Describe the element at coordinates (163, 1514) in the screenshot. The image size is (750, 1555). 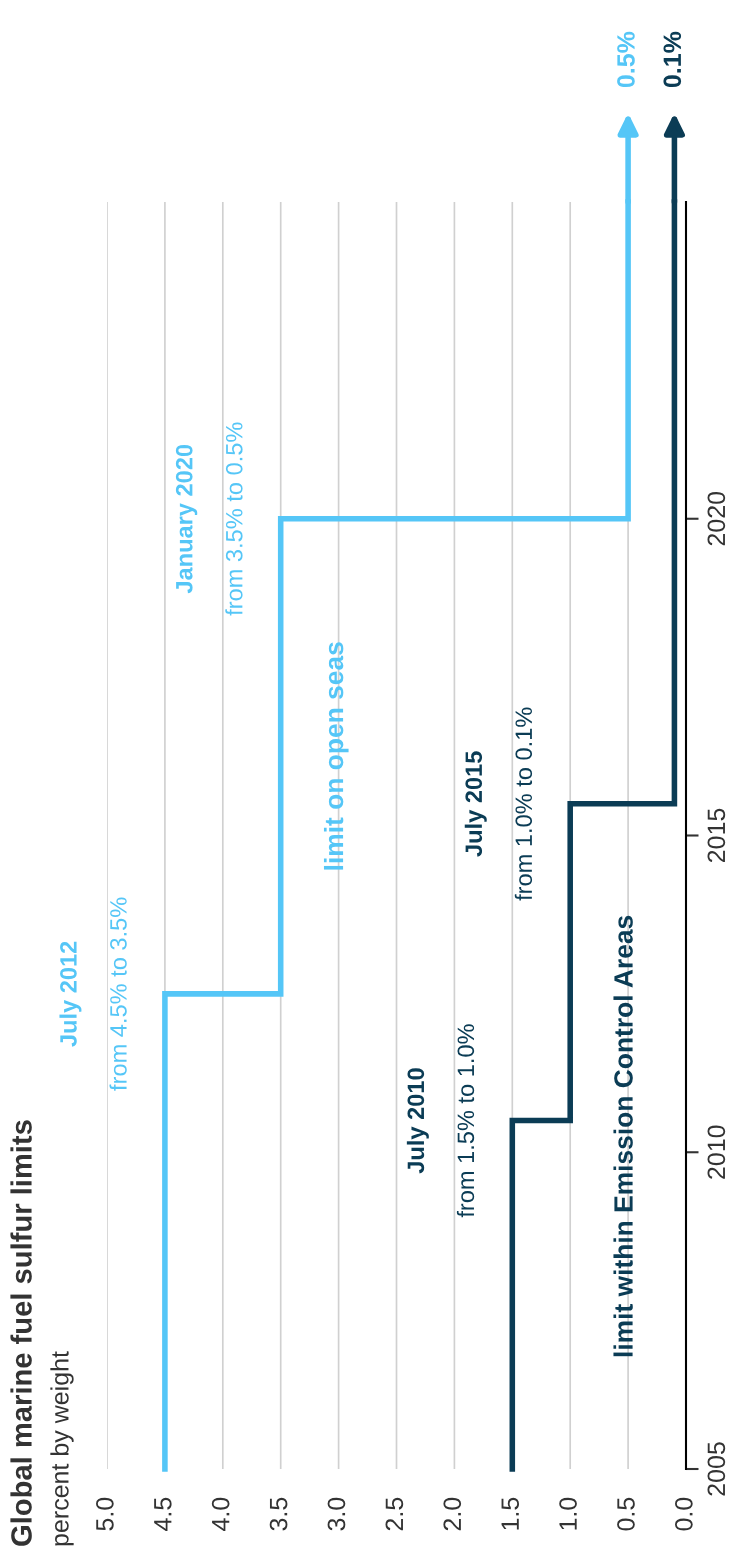
I see `x-tick-label: 4.5` at that location.